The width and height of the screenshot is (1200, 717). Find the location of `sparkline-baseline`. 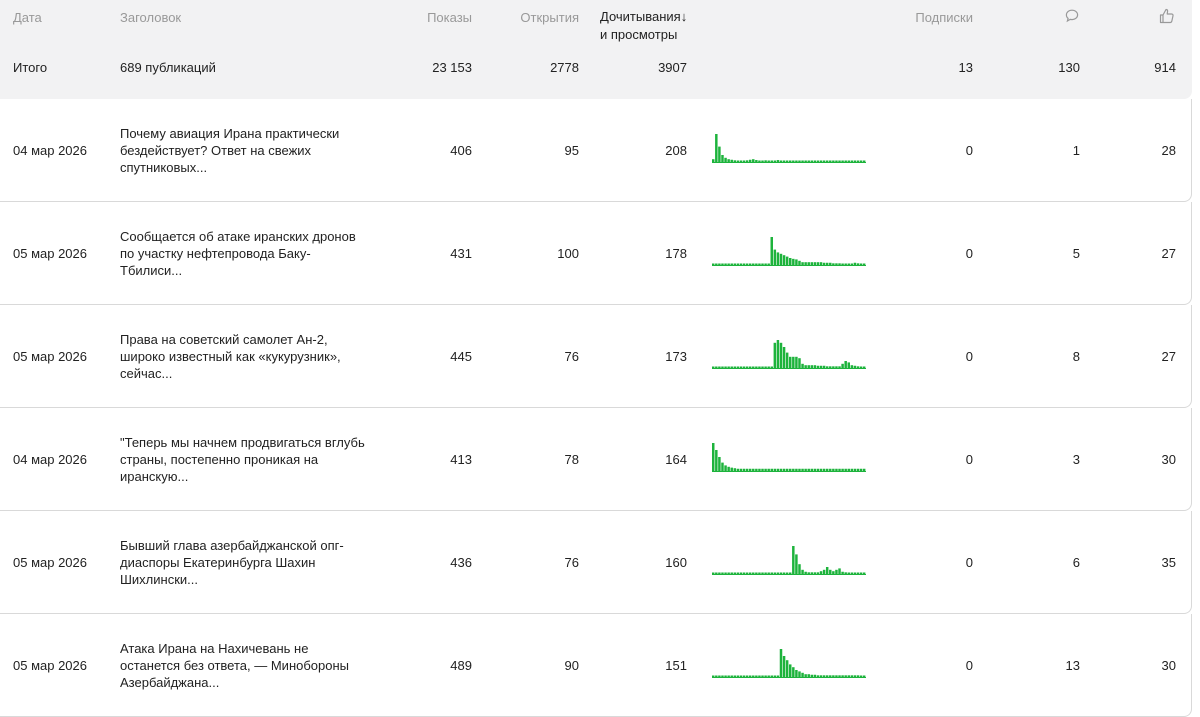

sparkline-baseline is located at coordinates (789, 471).